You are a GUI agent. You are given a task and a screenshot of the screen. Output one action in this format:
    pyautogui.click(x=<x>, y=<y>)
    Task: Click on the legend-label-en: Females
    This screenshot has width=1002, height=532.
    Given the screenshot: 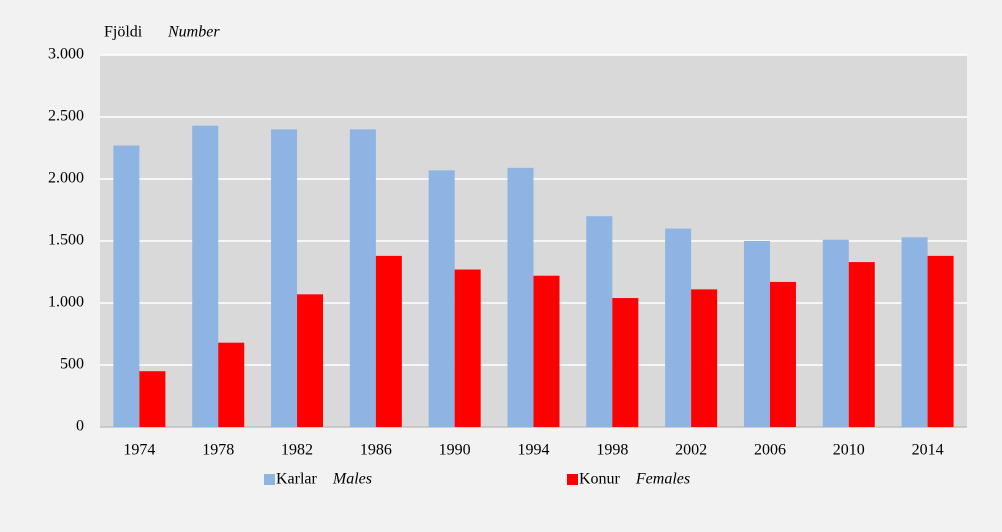 What is the action you would take?
    pyautogui.click(x=662, y=479)
    